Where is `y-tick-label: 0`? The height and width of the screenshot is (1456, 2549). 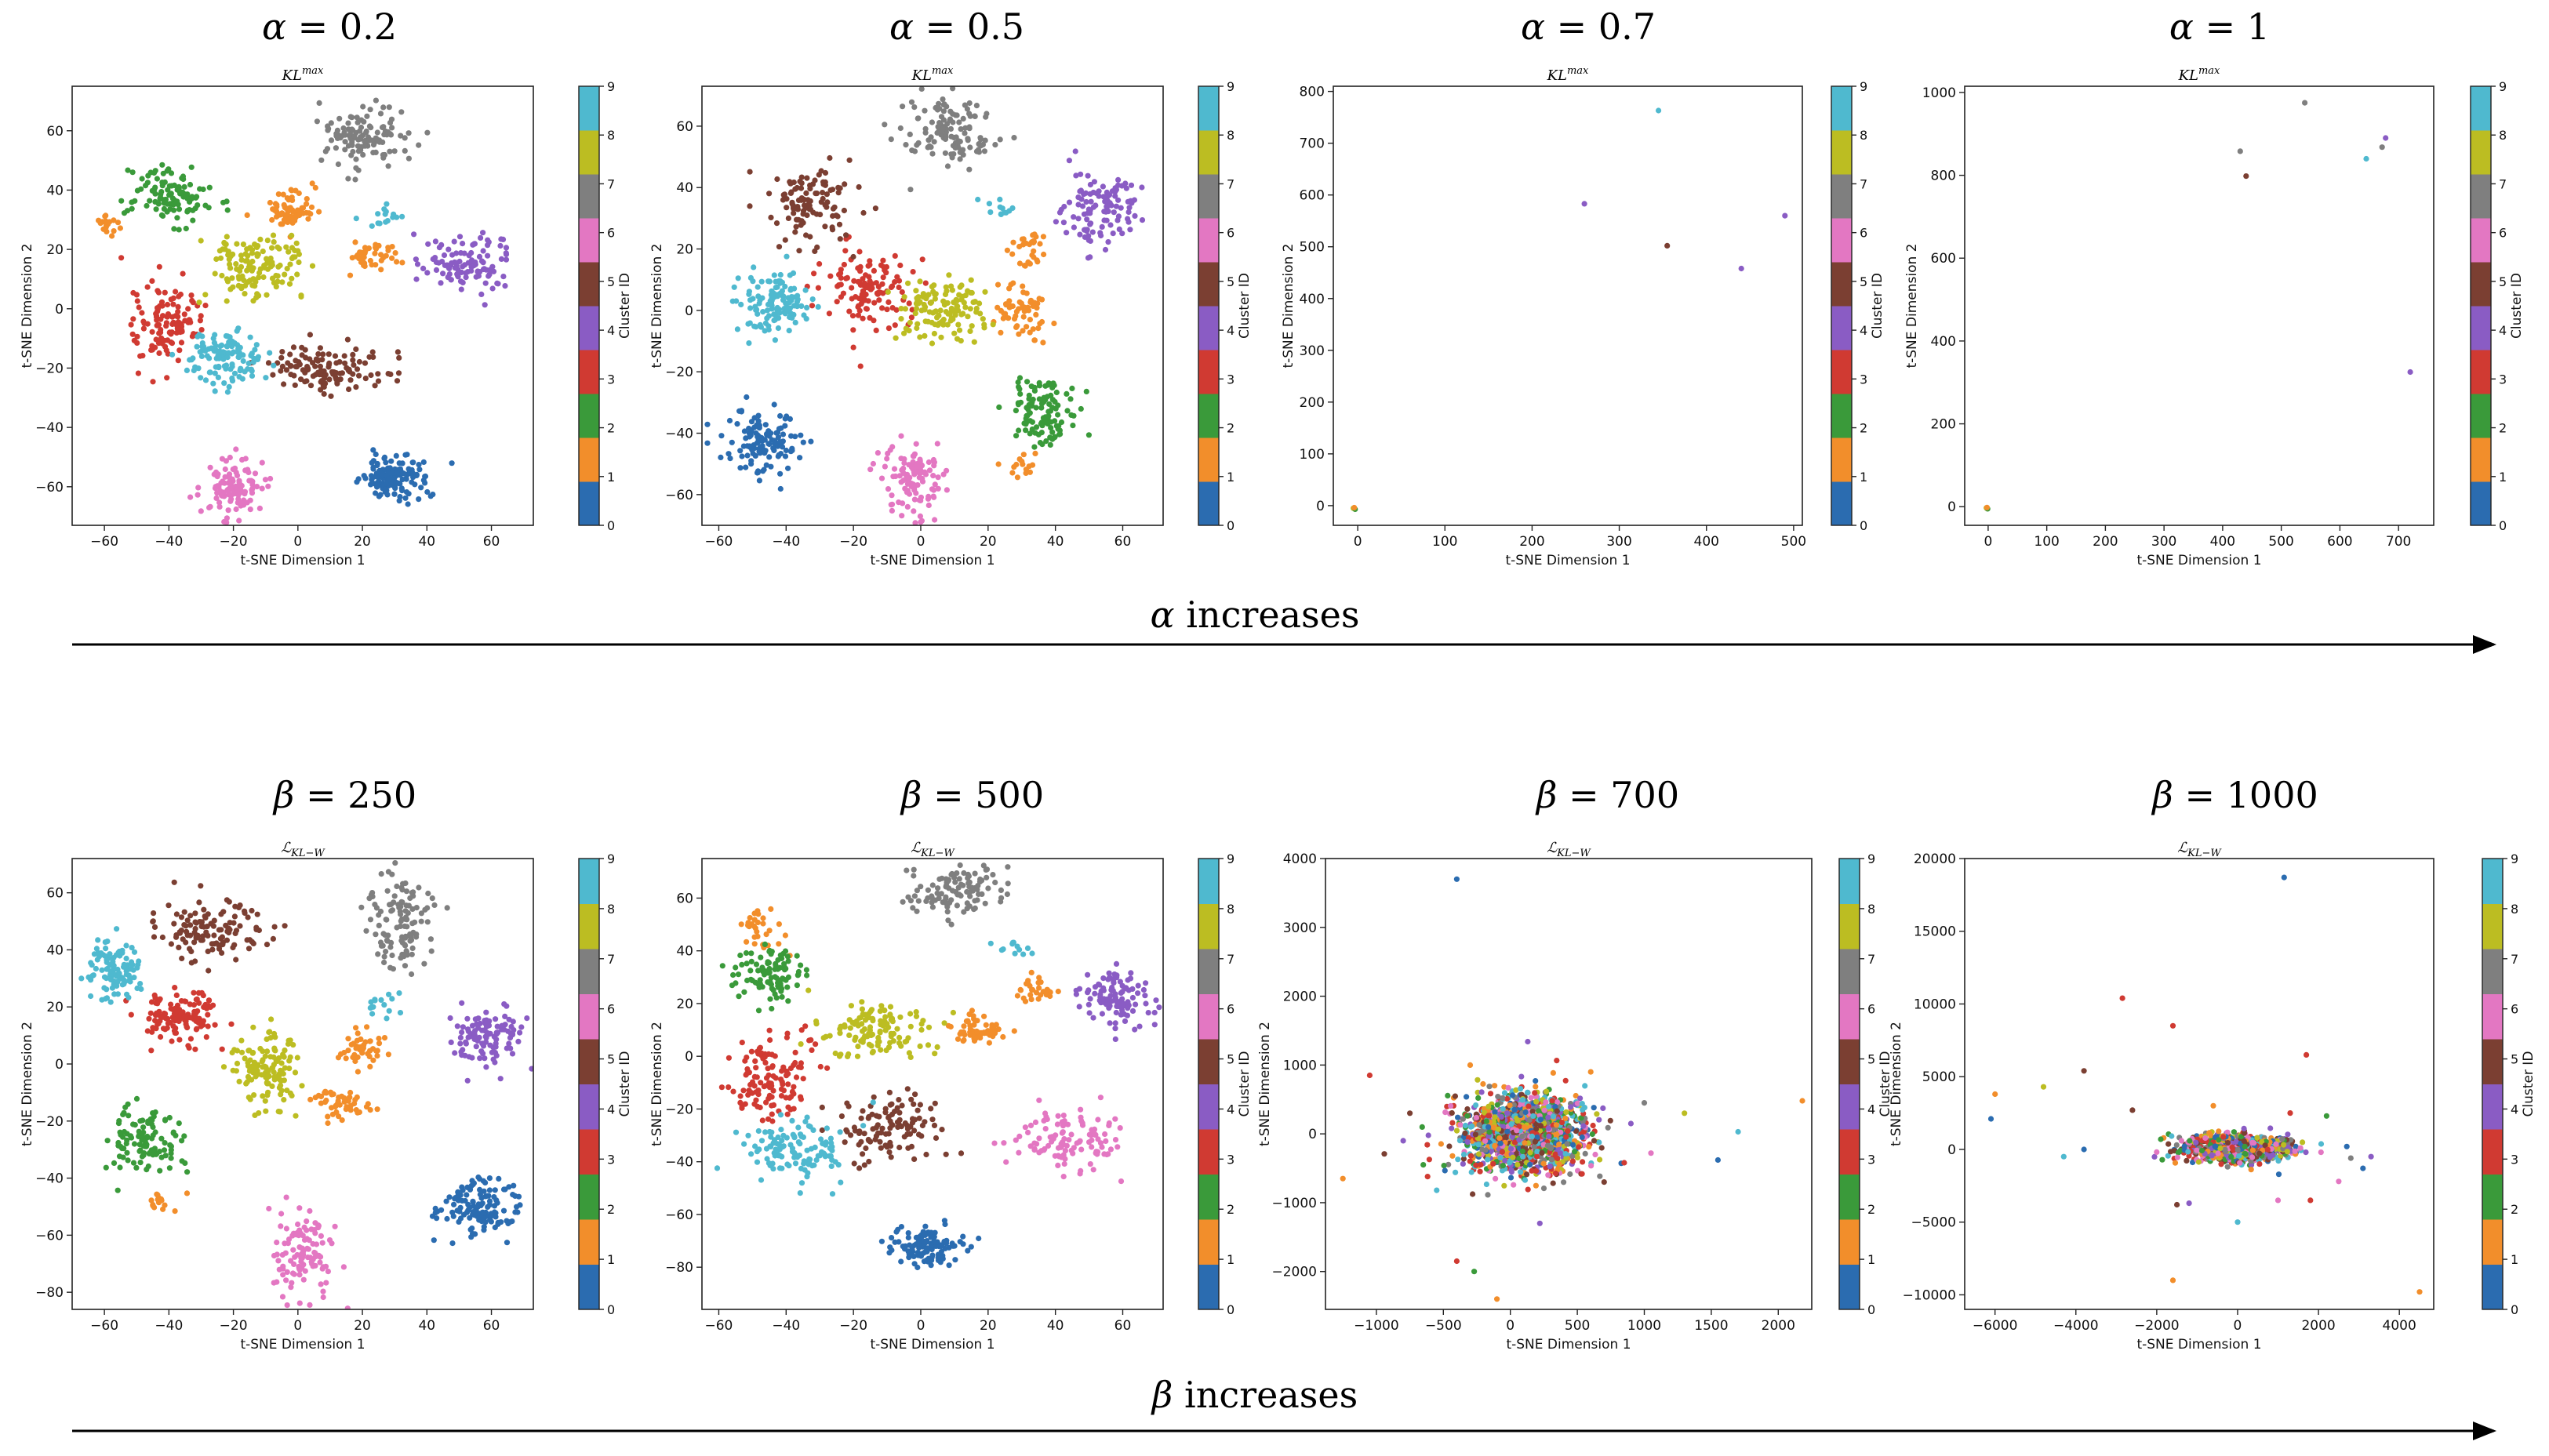 y-tick-label: 0 is located at coordinates (59, 1065).